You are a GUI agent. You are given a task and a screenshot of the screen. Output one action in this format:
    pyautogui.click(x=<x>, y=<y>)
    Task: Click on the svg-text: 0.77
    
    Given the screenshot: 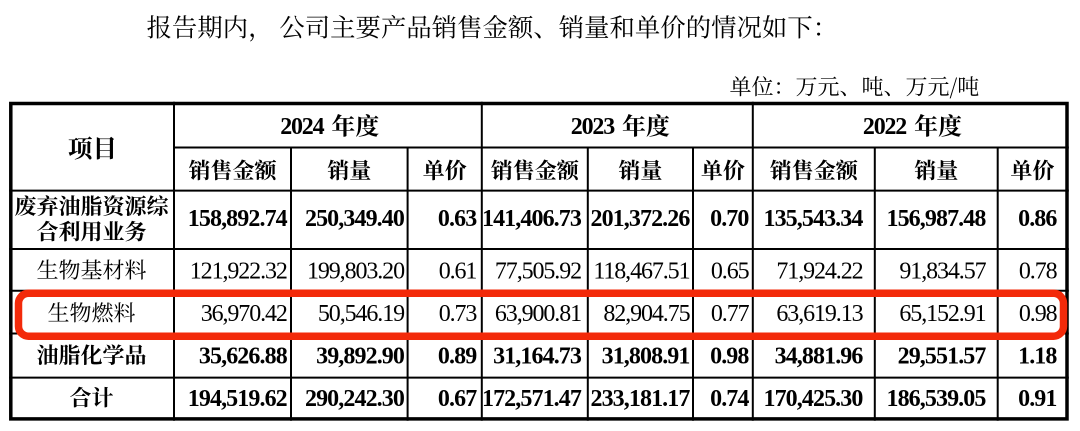 What is the action you would take?
    pyautogui.click(x=730, y=314)
    